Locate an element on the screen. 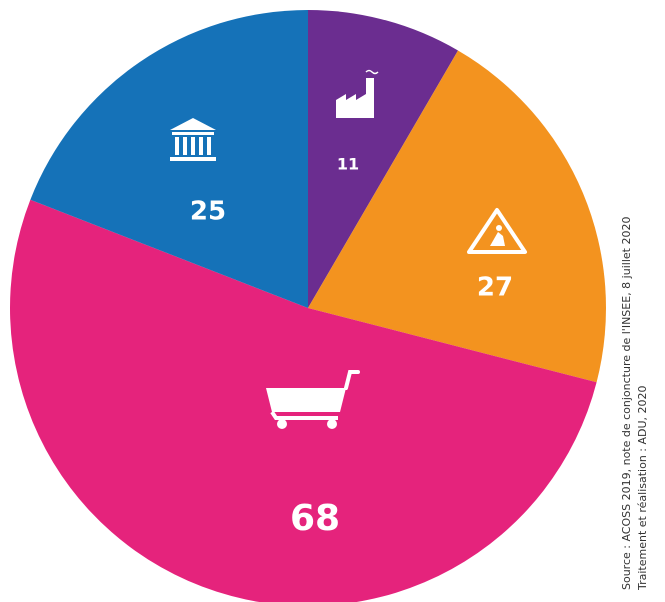 This screenshot has height=602, width=665. value-label: 68 is located at coordinates (315, 518).